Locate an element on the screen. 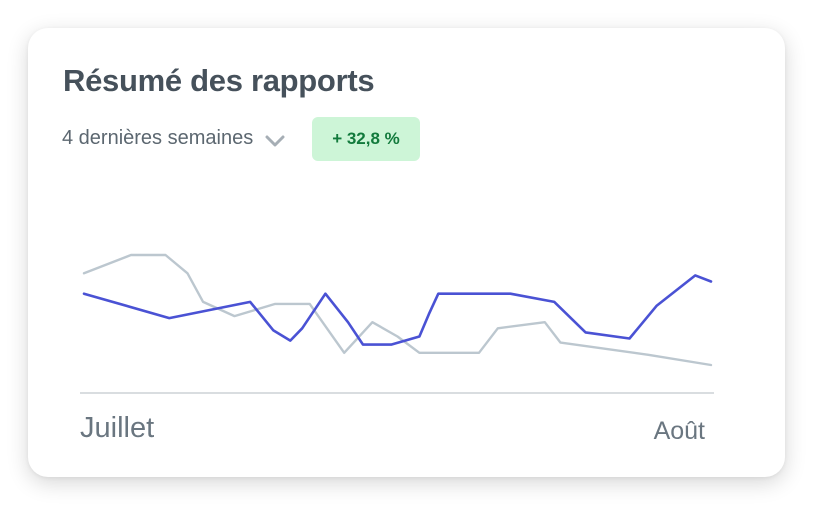  period-dropdown: 4 dernières semaines is located at coordinates (173, 138).